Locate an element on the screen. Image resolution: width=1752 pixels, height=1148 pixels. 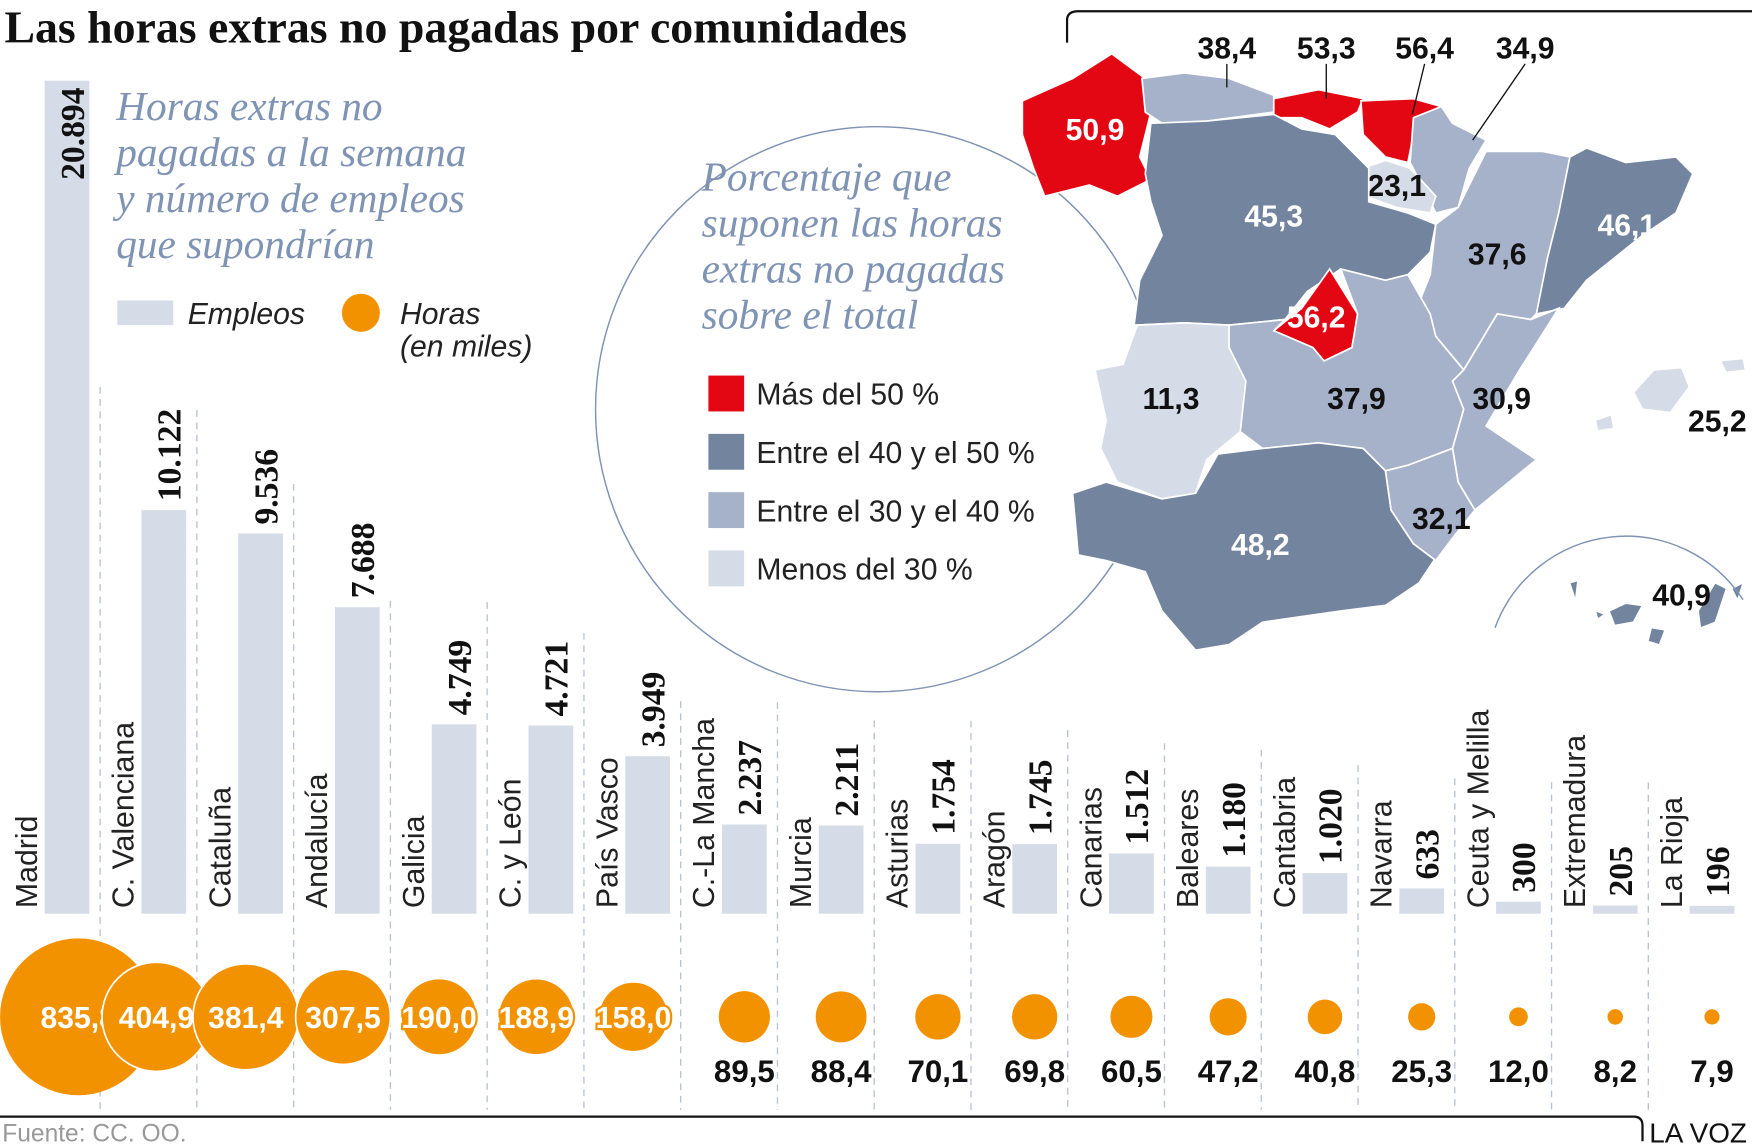
horas-value-label: 47,2 is located at coordinates (1228, 1071).